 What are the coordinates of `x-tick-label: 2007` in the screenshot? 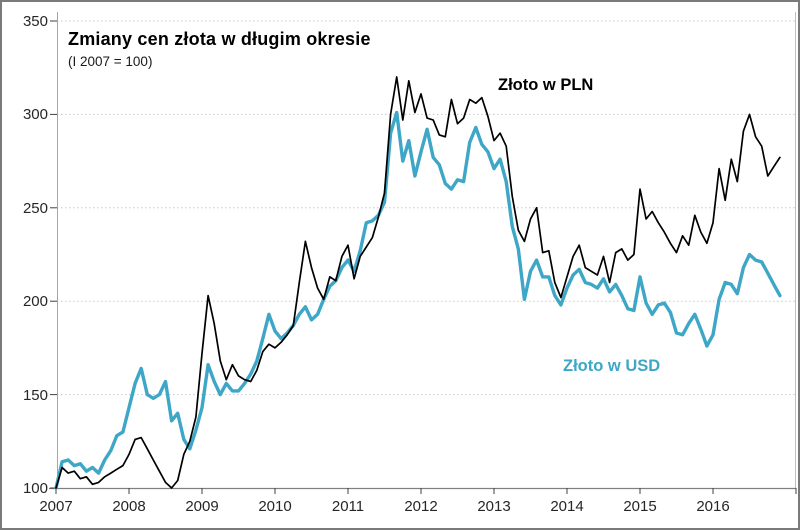 It's located at (56, 506).